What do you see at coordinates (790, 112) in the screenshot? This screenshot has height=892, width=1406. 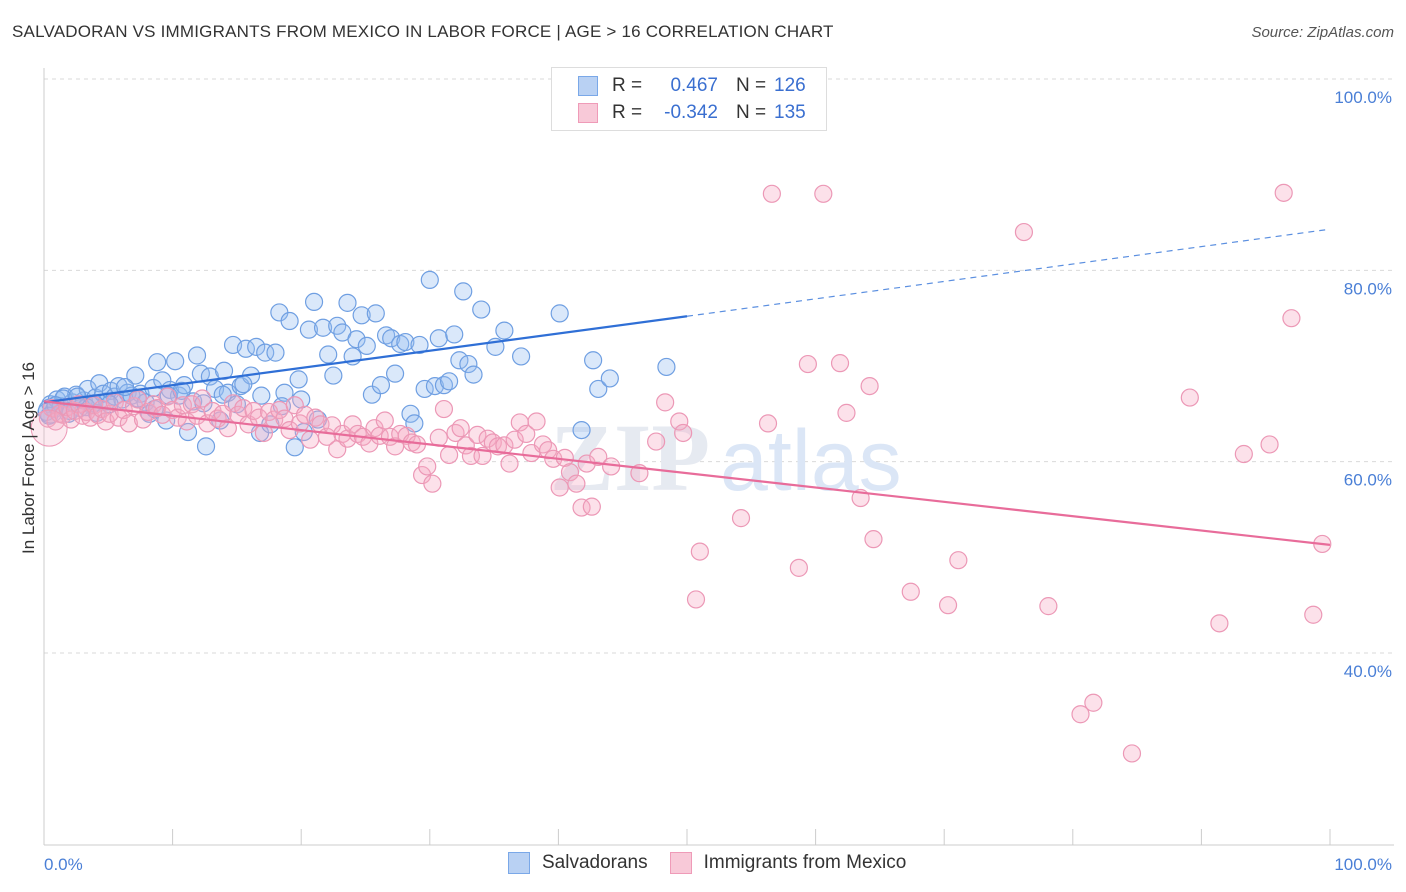 I see `legend-n-value: 135` at bounding box center [790, 112].